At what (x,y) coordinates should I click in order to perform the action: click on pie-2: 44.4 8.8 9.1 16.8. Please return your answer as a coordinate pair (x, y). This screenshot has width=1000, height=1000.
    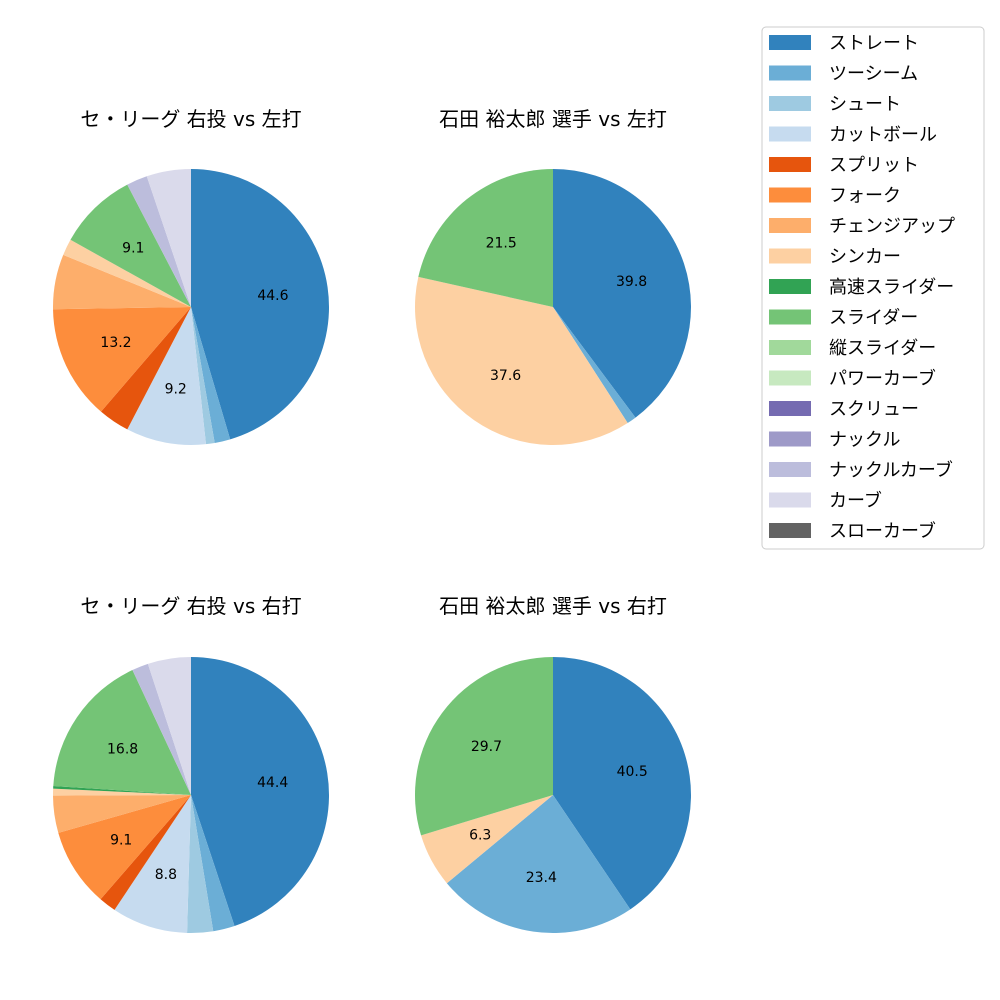
    Looking at the image, I should click on (191, 795).